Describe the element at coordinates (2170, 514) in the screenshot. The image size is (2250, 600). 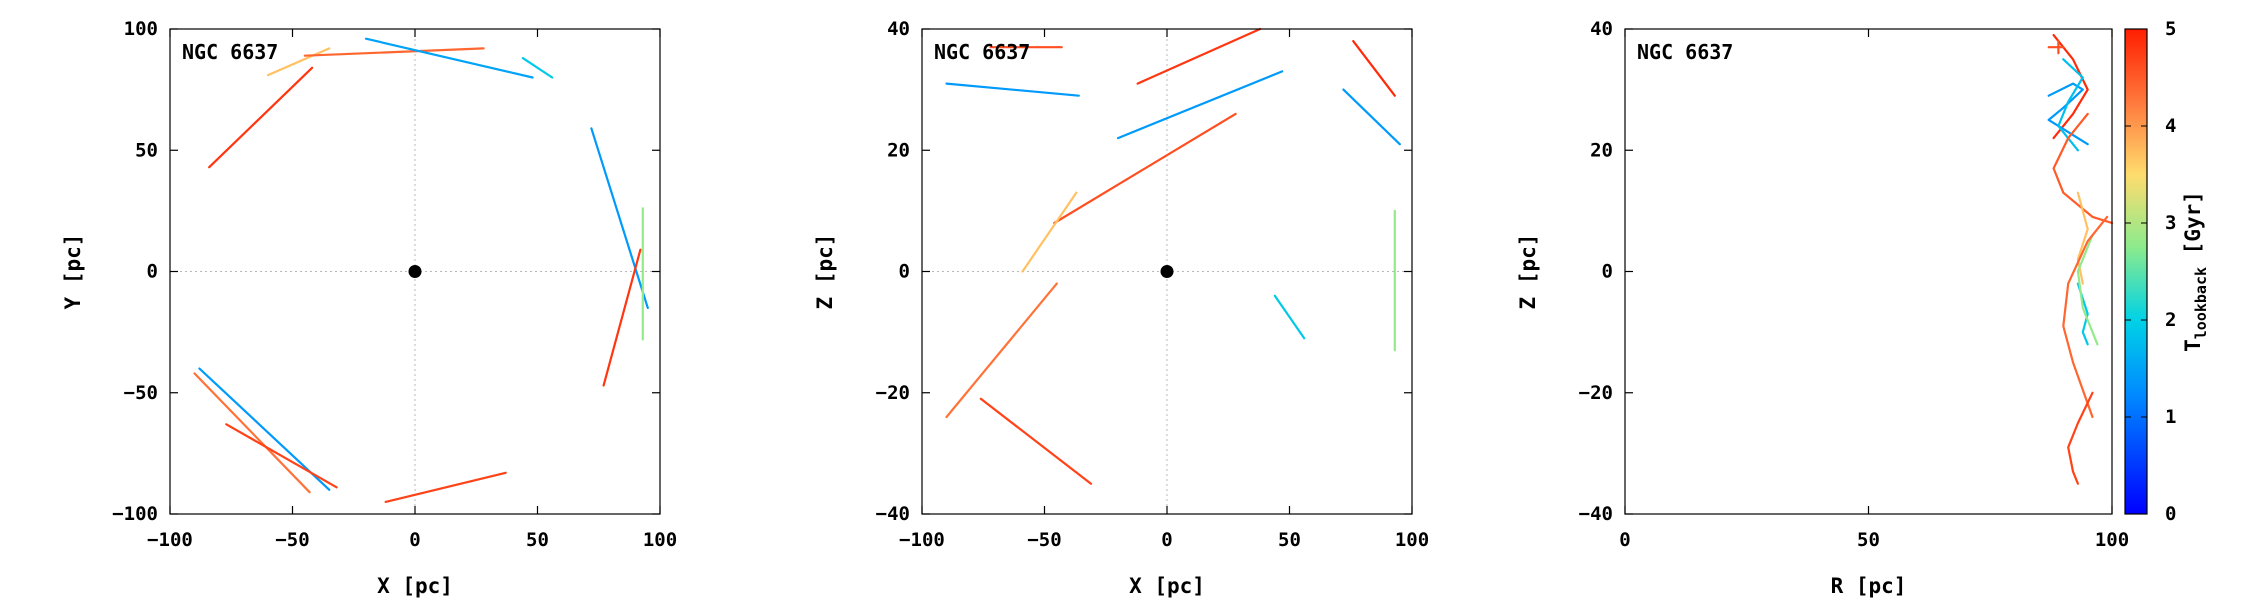
I see `colorbar-tick-label: 0` at that location.